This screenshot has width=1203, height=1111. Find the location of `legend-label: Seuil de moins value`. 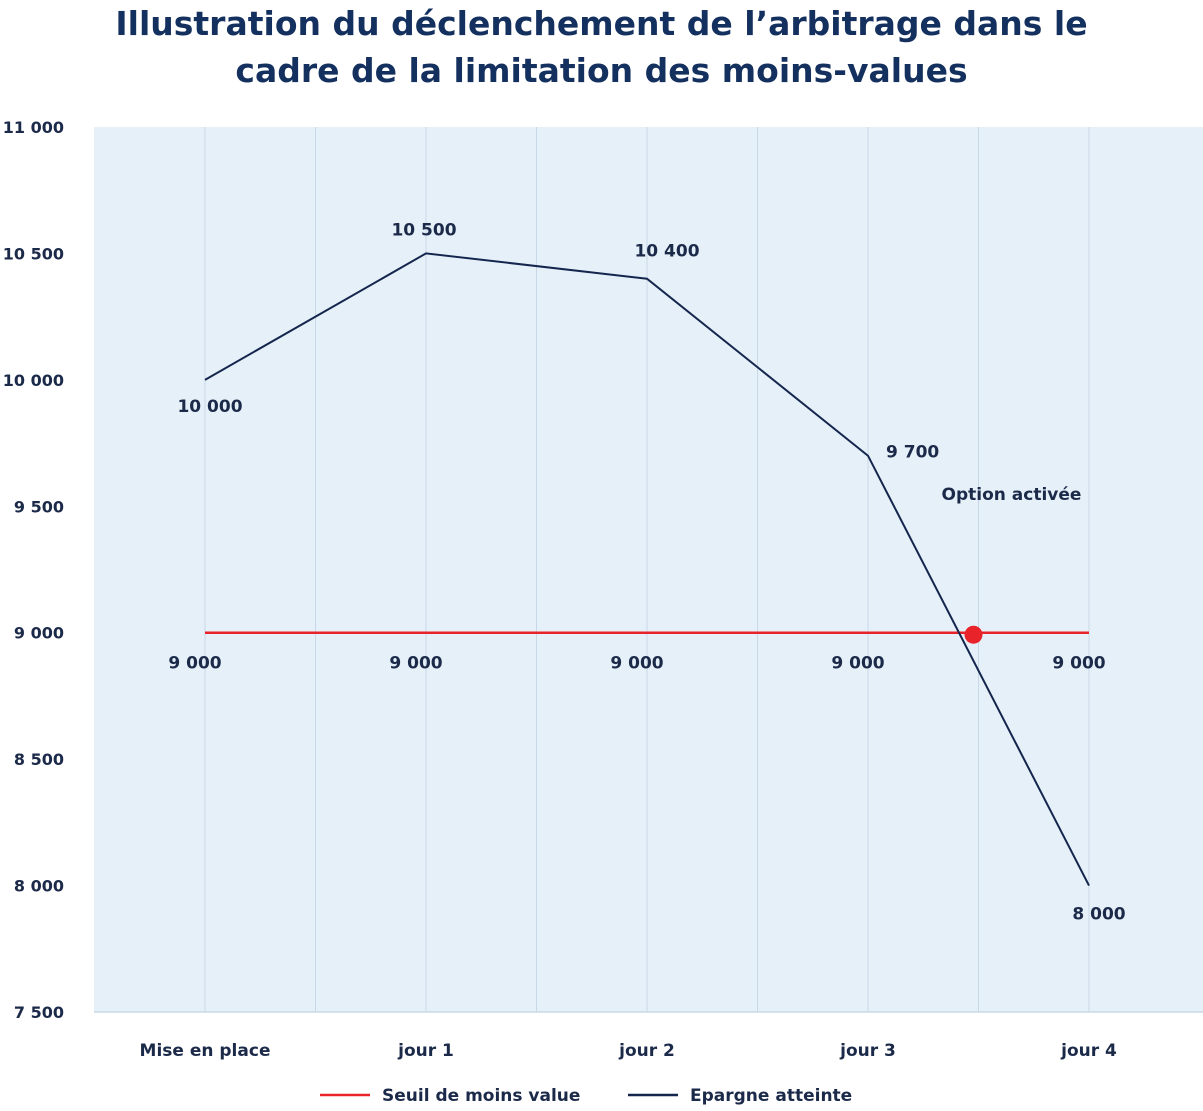

legend-label: Seuil de moins value is located at coordinates (481, 1096).